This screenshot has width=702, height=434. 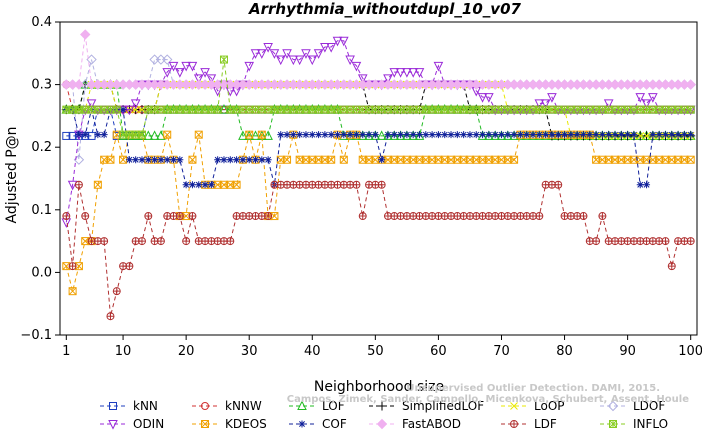 What do you see at coordinates (545, 424) in the screenshot?
I see `legend-label: LDF` at bounding box center [545, 424].